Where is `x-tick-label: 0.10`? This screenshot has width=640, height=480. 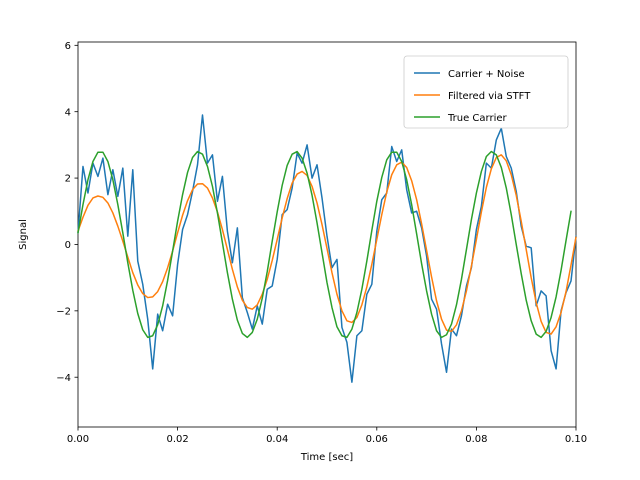 x-tick-label: 0.10 is located at coordinates (576, 439).